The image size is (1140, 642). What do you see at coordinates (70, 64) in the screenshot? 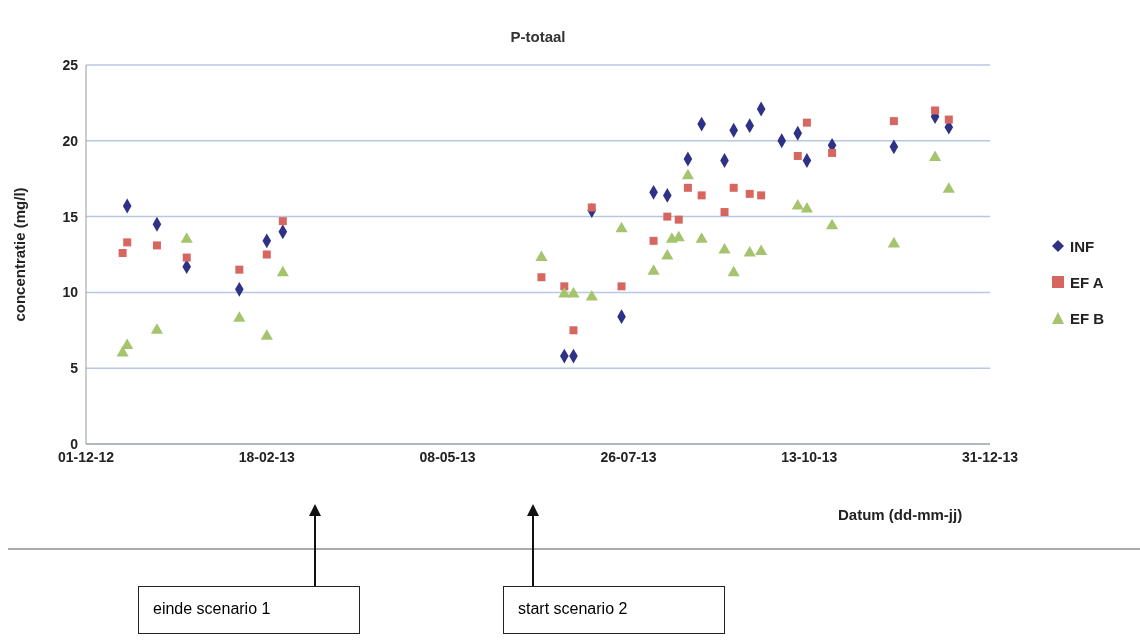
I see `y-tick-label: 25` at bounding box center [70, 64].